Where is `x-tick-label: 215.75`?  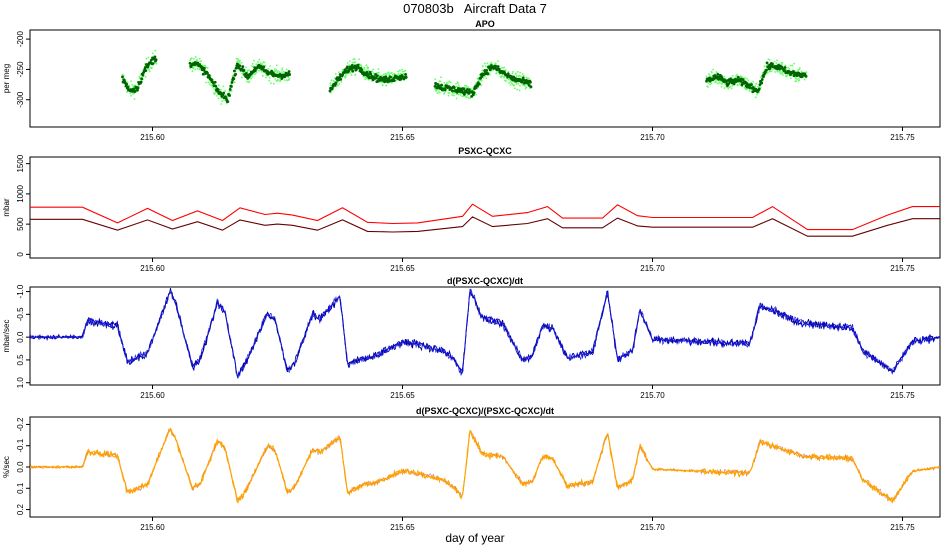
x-tick-label: 215.75 is located at coordinates (902, 395).